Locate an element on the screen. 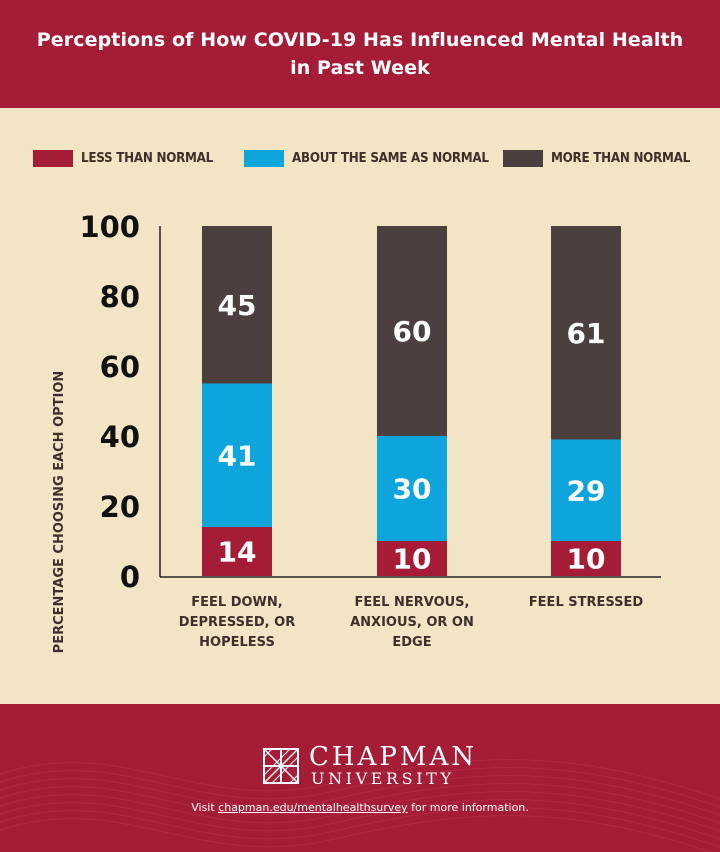  legend-item-same: ABOUT THE SAME AS NORMAL is located at coordinates (375, 158).